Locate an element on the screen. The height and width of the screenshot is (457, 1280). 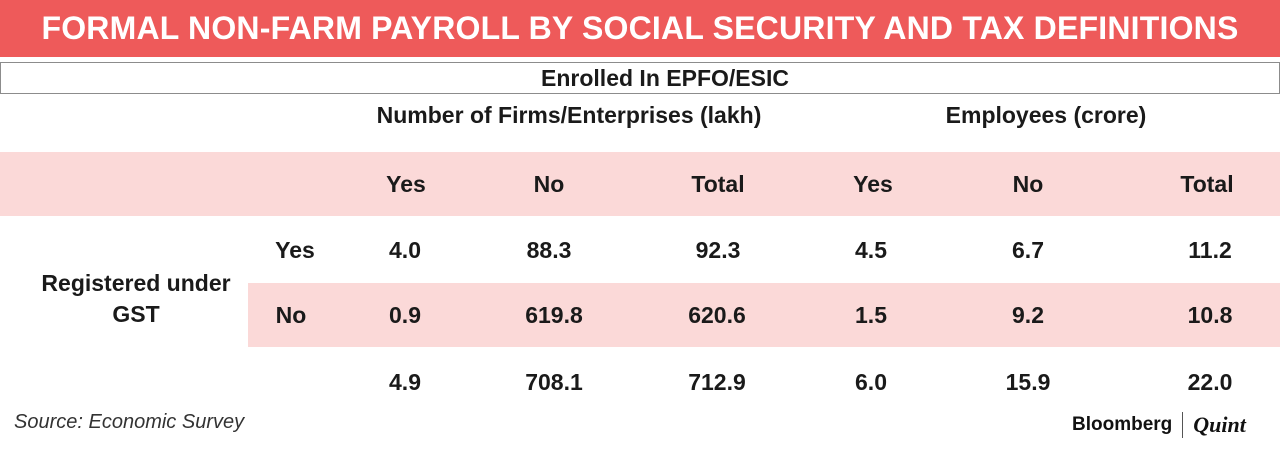
cell-no-firms-no: 619.8 is located at coordinates (554, 315).